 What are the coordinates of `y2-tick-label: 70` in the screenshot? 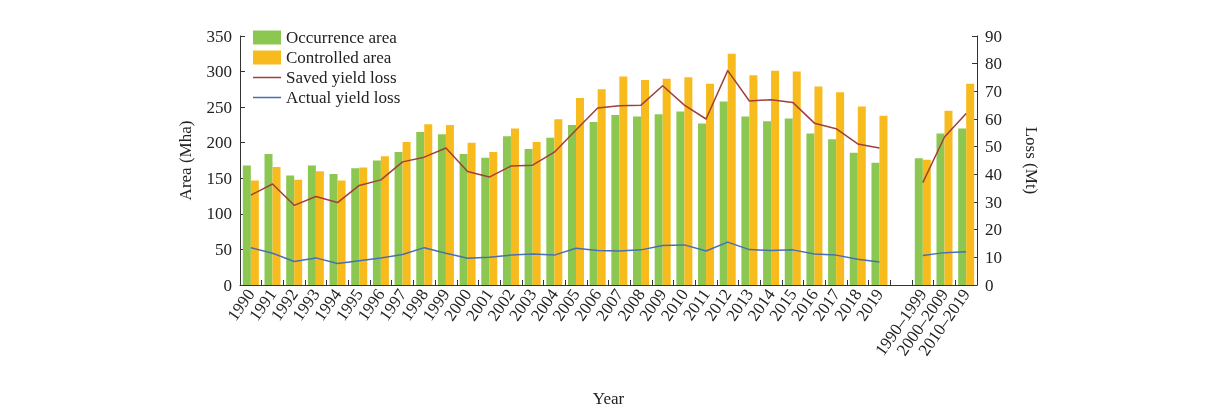 It's located at (993, 91).